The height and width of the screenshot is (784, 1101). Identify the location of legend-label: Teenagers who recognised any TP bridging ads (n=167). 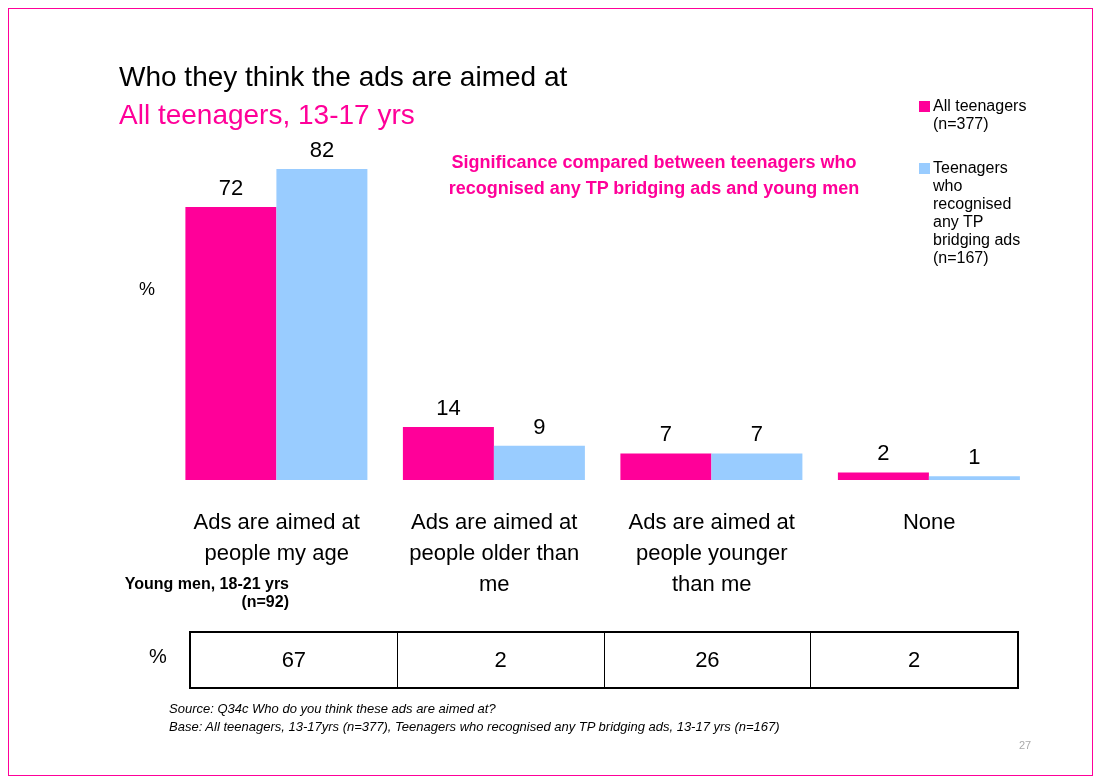
(977, 213).